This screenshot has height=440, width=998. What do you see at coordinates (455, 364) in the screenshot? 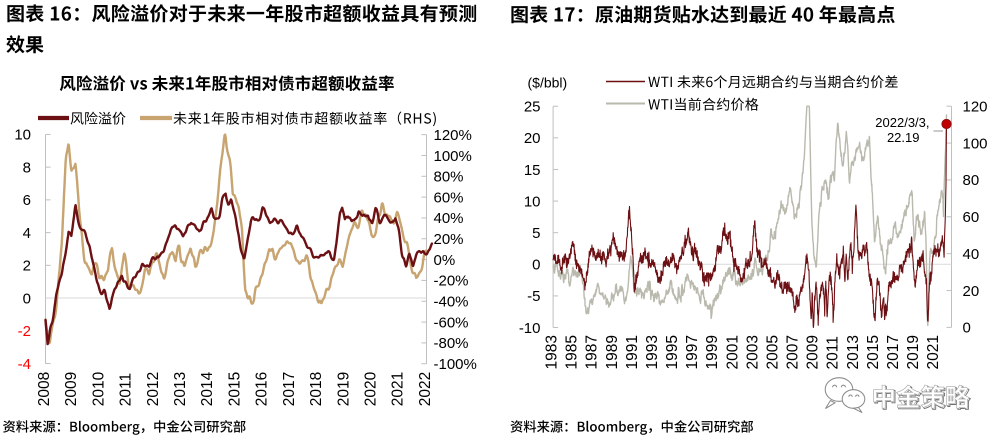
I see `svg-text: -100%` at bounding box center [455, 364].